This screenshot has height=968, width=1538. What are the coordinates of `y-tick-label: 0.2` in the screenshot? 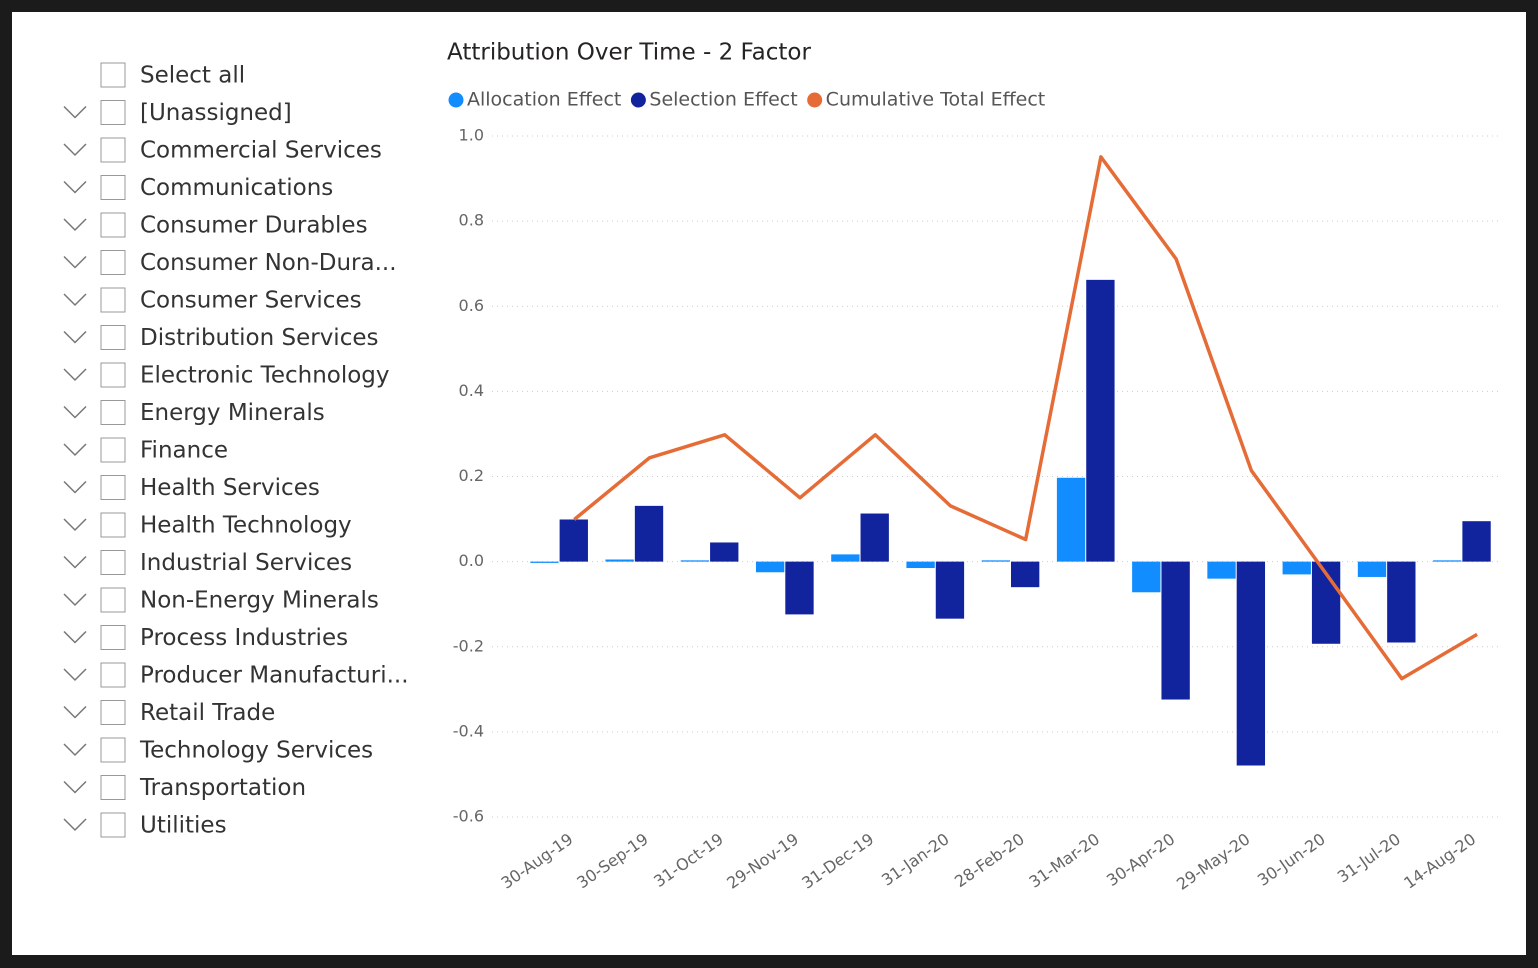 It's located at (471, 475).